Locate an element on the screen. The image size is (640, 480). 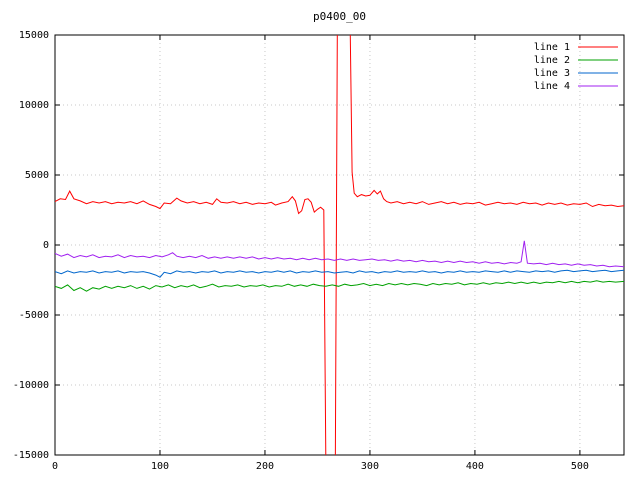
x-tick-label: 200 is located at coordinates (265, 466).